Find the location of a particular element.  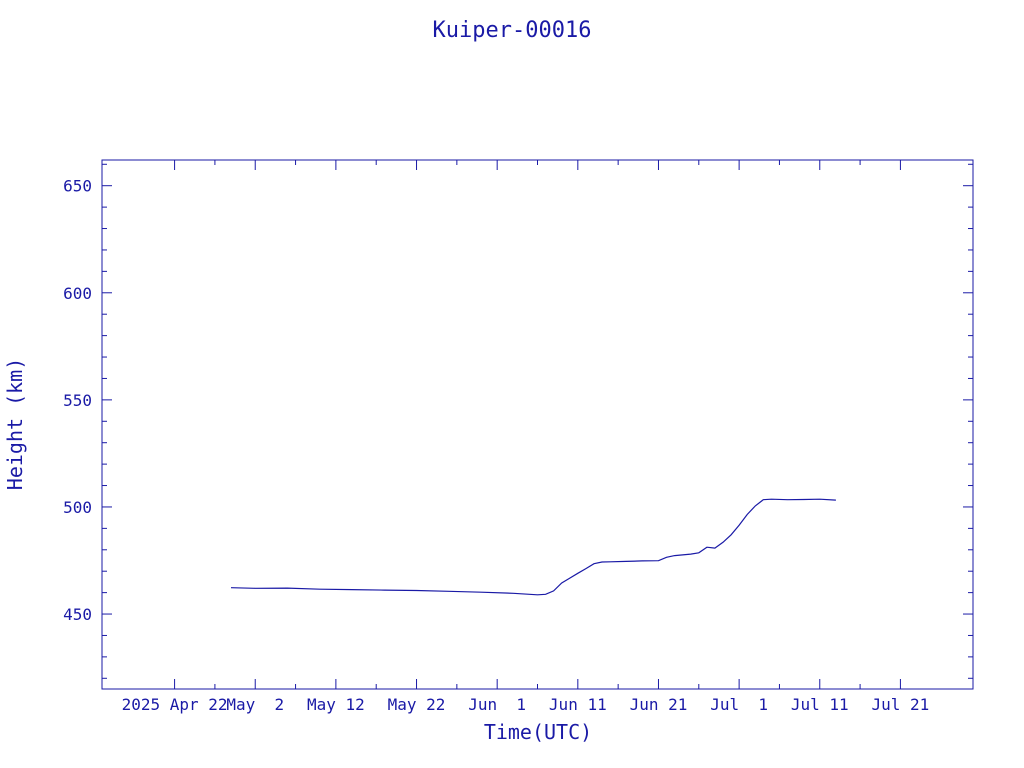

y-tick-label: 500 is located at coordinates (77, 507).